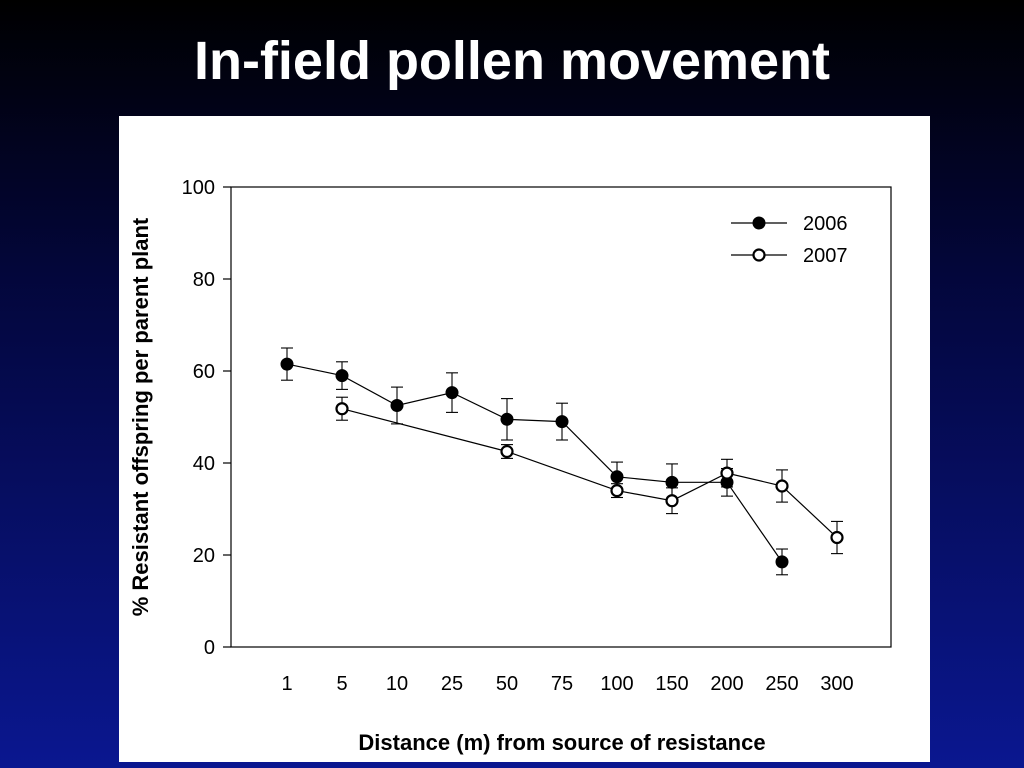 The image size is (1024, 768). Describe the element at coordinates (789, 240) in the screenshot. I see `chart-legend: 2006 2007` at that location.